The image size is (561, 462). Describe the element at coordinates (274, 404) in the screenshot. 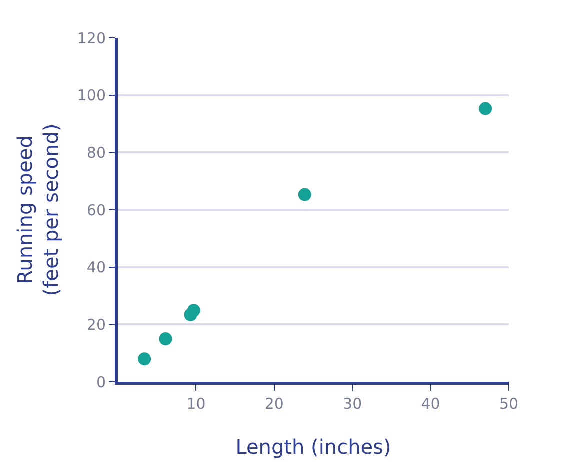

I see `x-tick-label: 20` at that location.